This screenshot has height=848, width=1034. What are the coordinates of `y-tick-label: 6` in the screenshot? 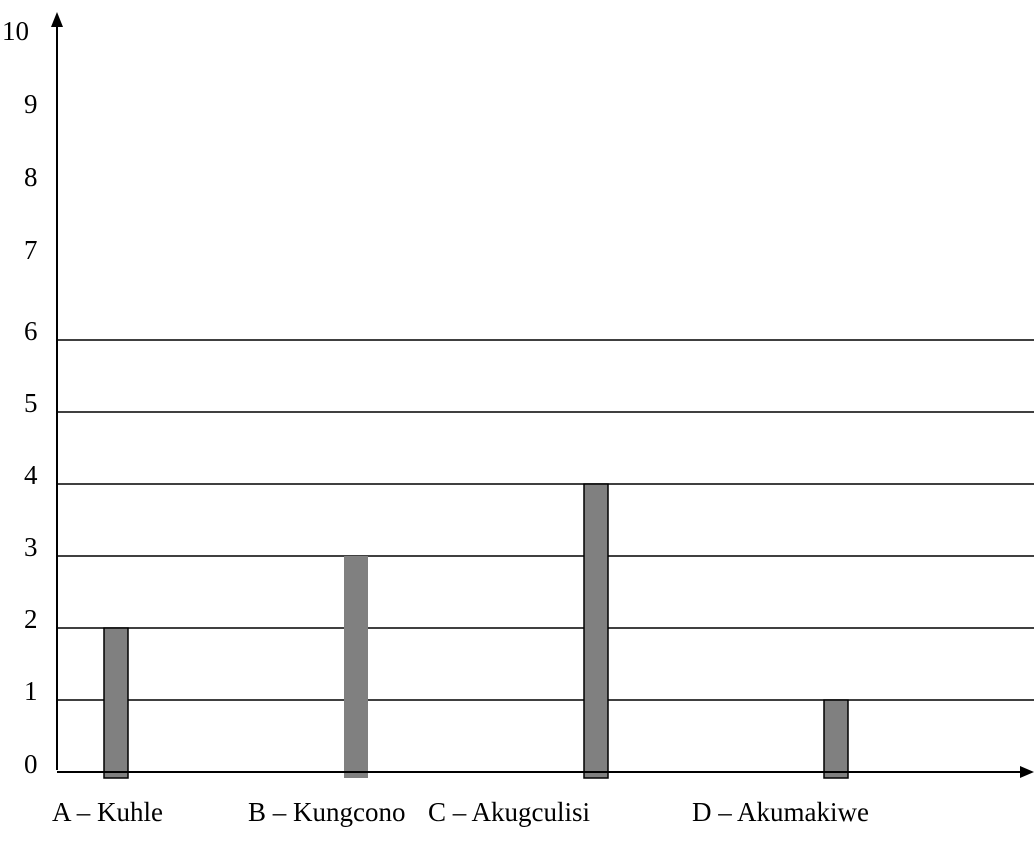 It's located at (31, 331).